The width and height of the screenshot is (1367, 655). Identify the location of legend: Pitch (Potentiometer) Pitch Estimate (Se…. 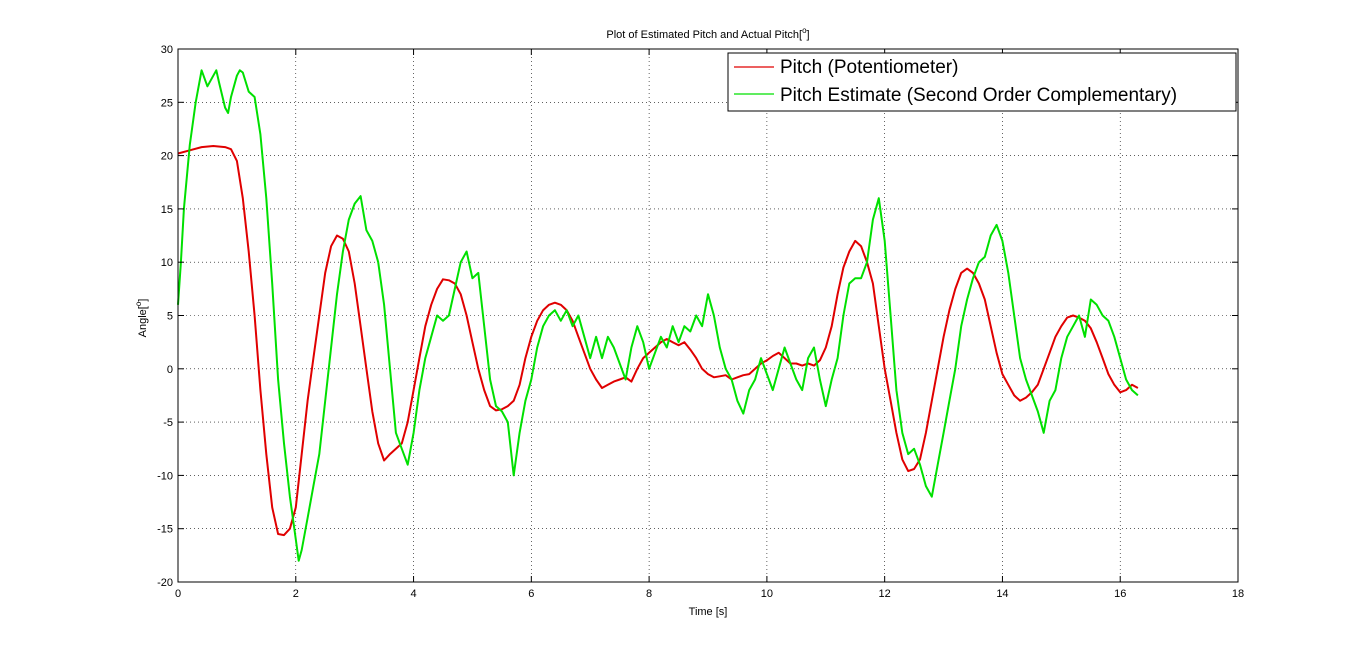
(982, 82).